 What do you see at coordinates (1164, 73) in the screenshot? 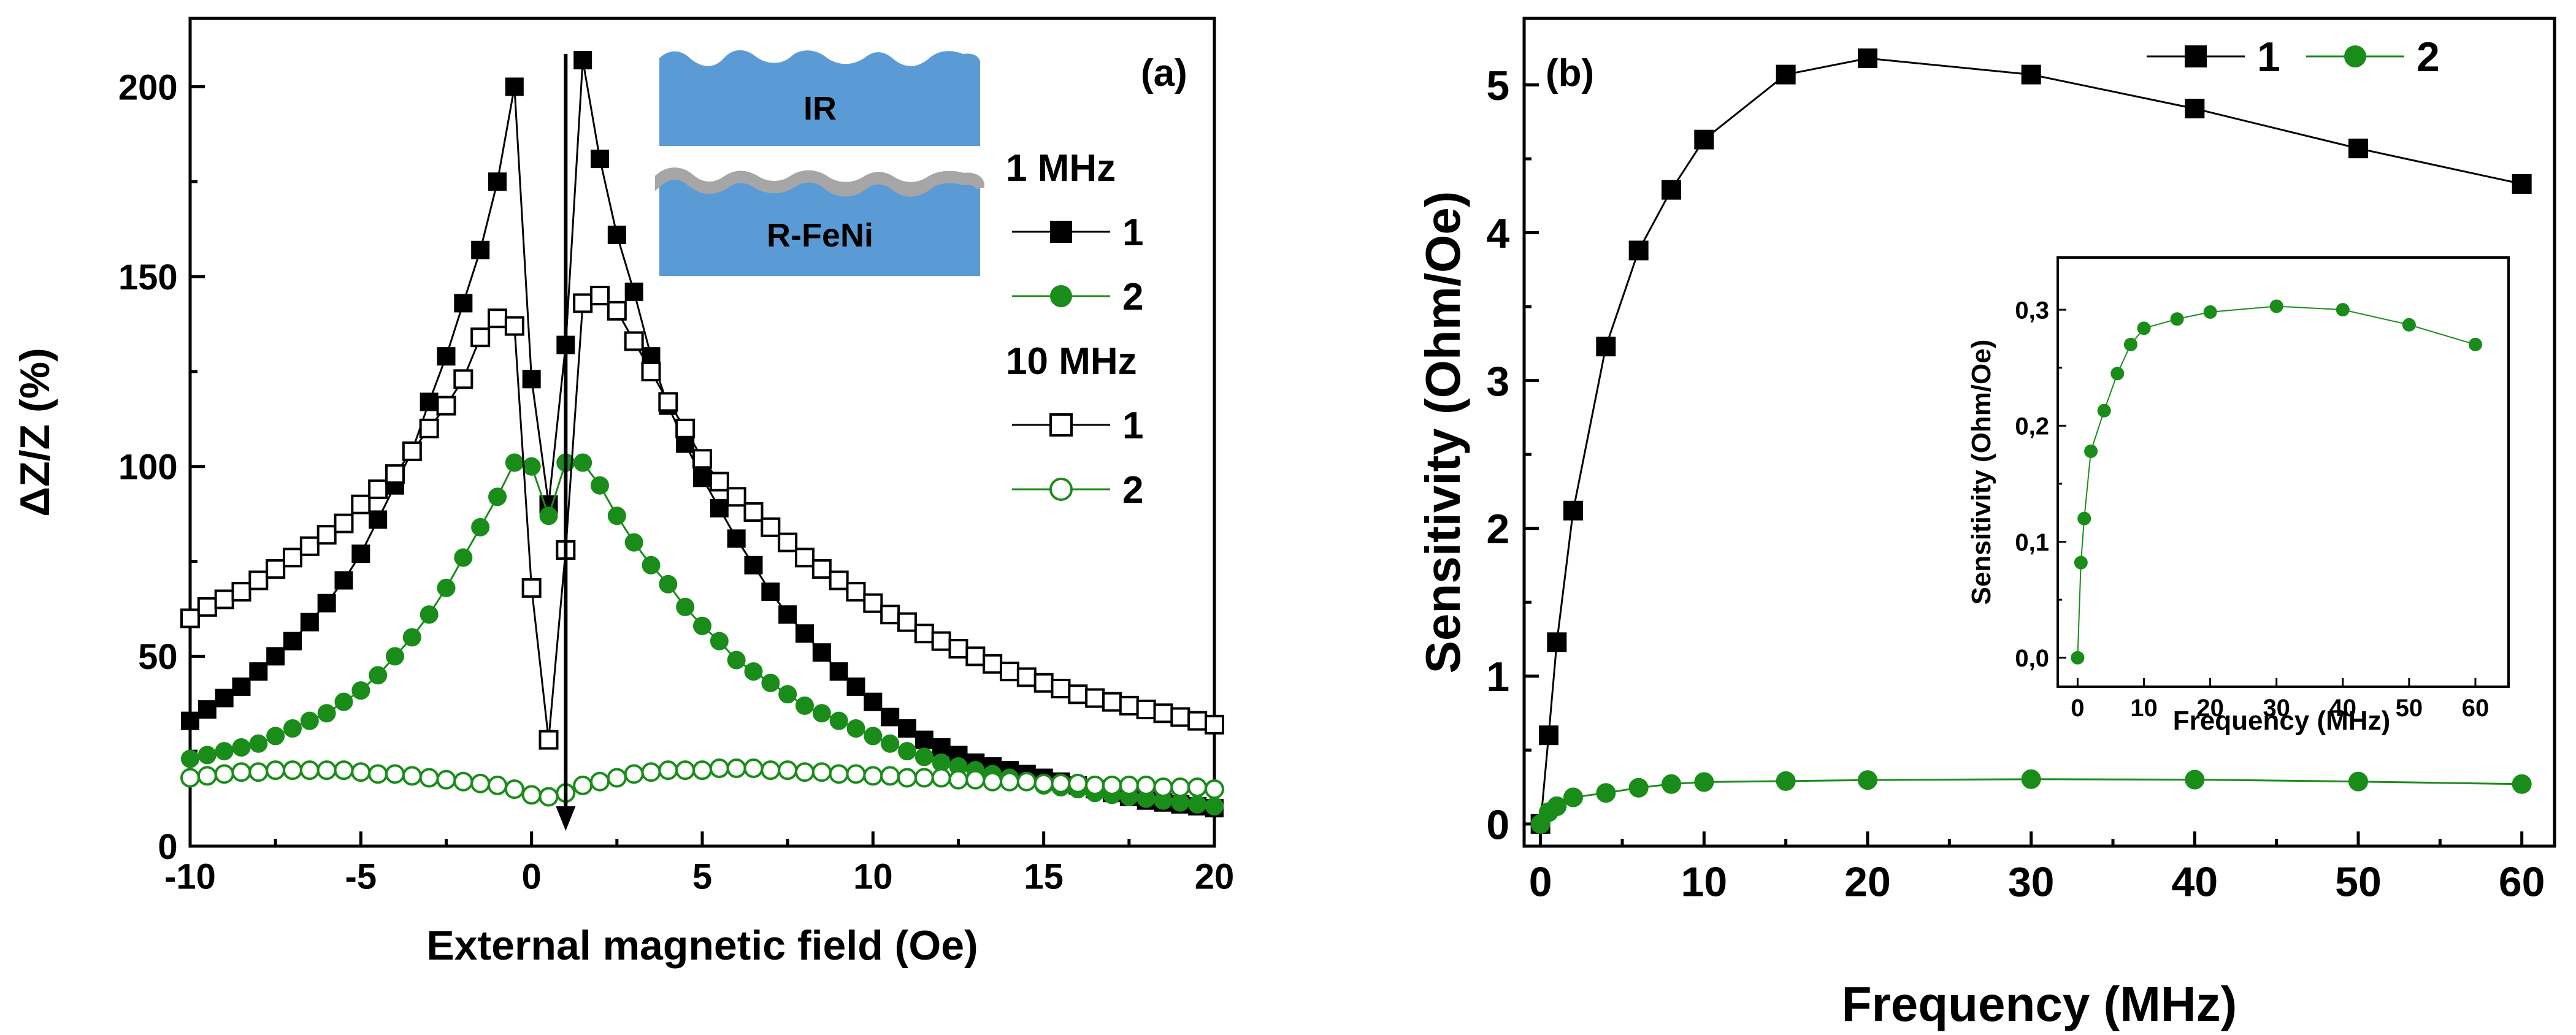
I see `panel-label-a: (a)` at bounding box center [1164, 73].